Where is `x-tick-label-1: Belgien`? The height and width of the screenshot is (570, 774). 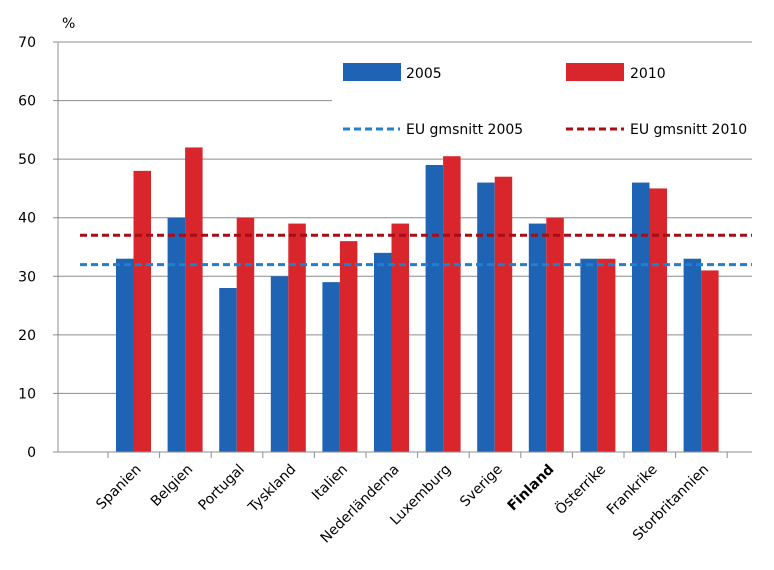 x-tick-label-1: Belgien is located at coordinates (172, 486).